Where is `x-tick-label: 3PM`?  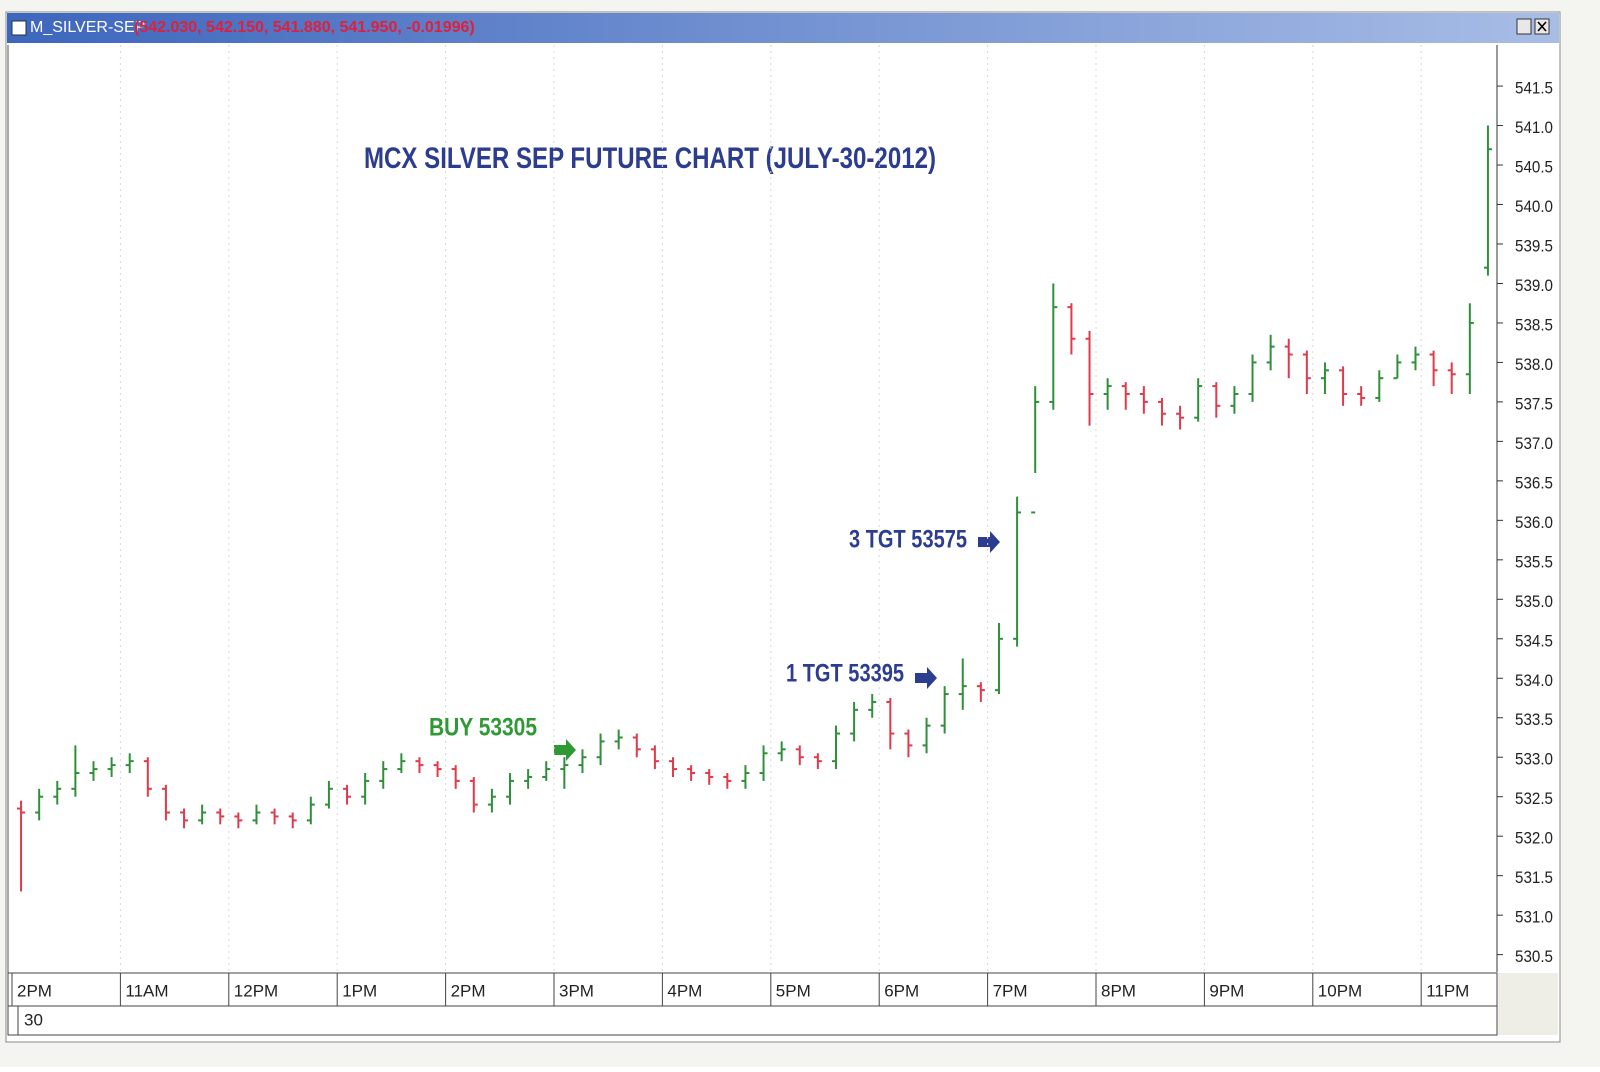 x-tick-label: 3PM is located at coordinates (576, 990).